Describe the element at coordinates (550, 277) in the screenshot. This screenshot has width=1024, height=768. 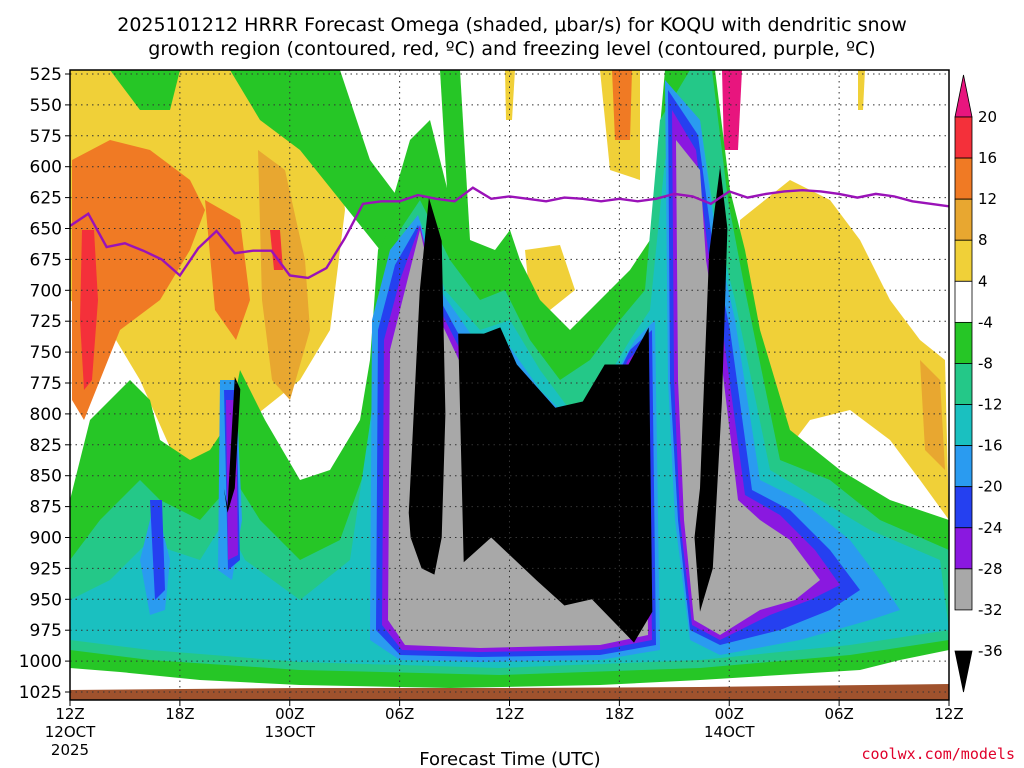
I see `omega-positive-yellow-center` at that location.